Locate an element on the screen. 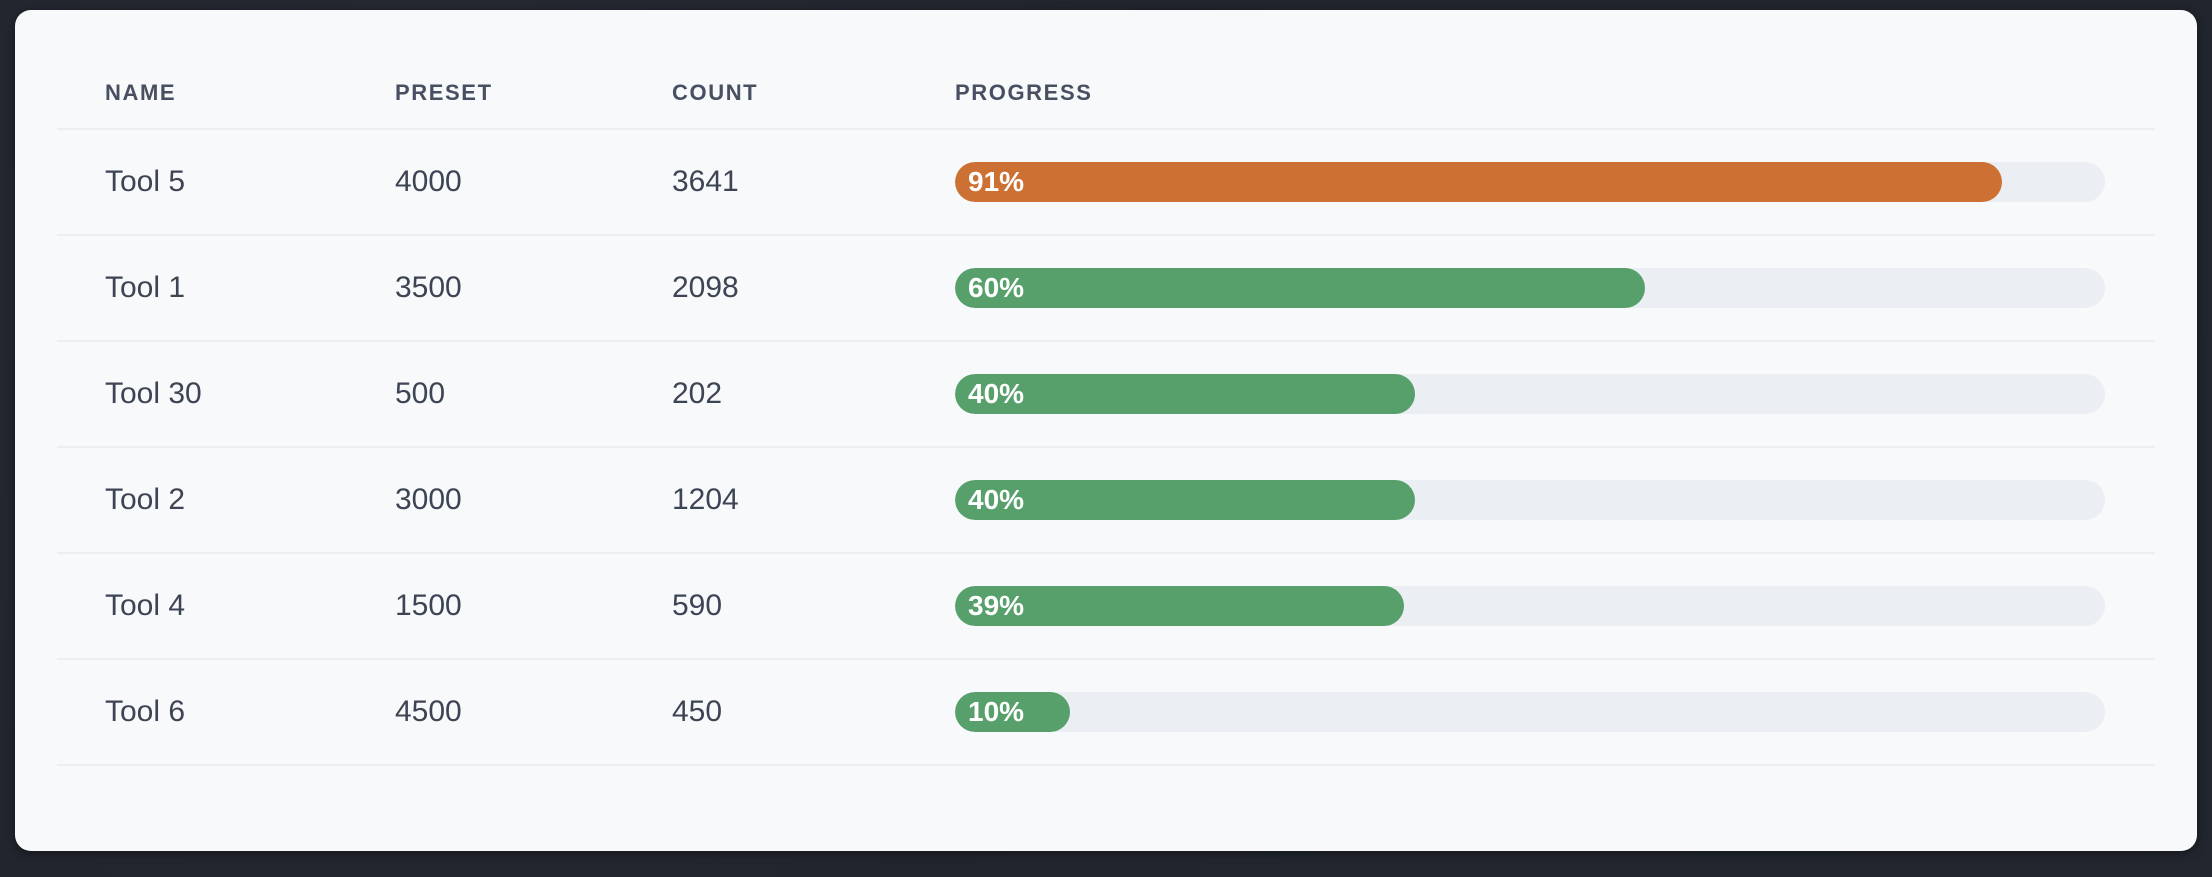 This screenshot has width=2212, height=877. table-row: Tool 5 4000 3641 91% is located at coordinates (1106, 183).